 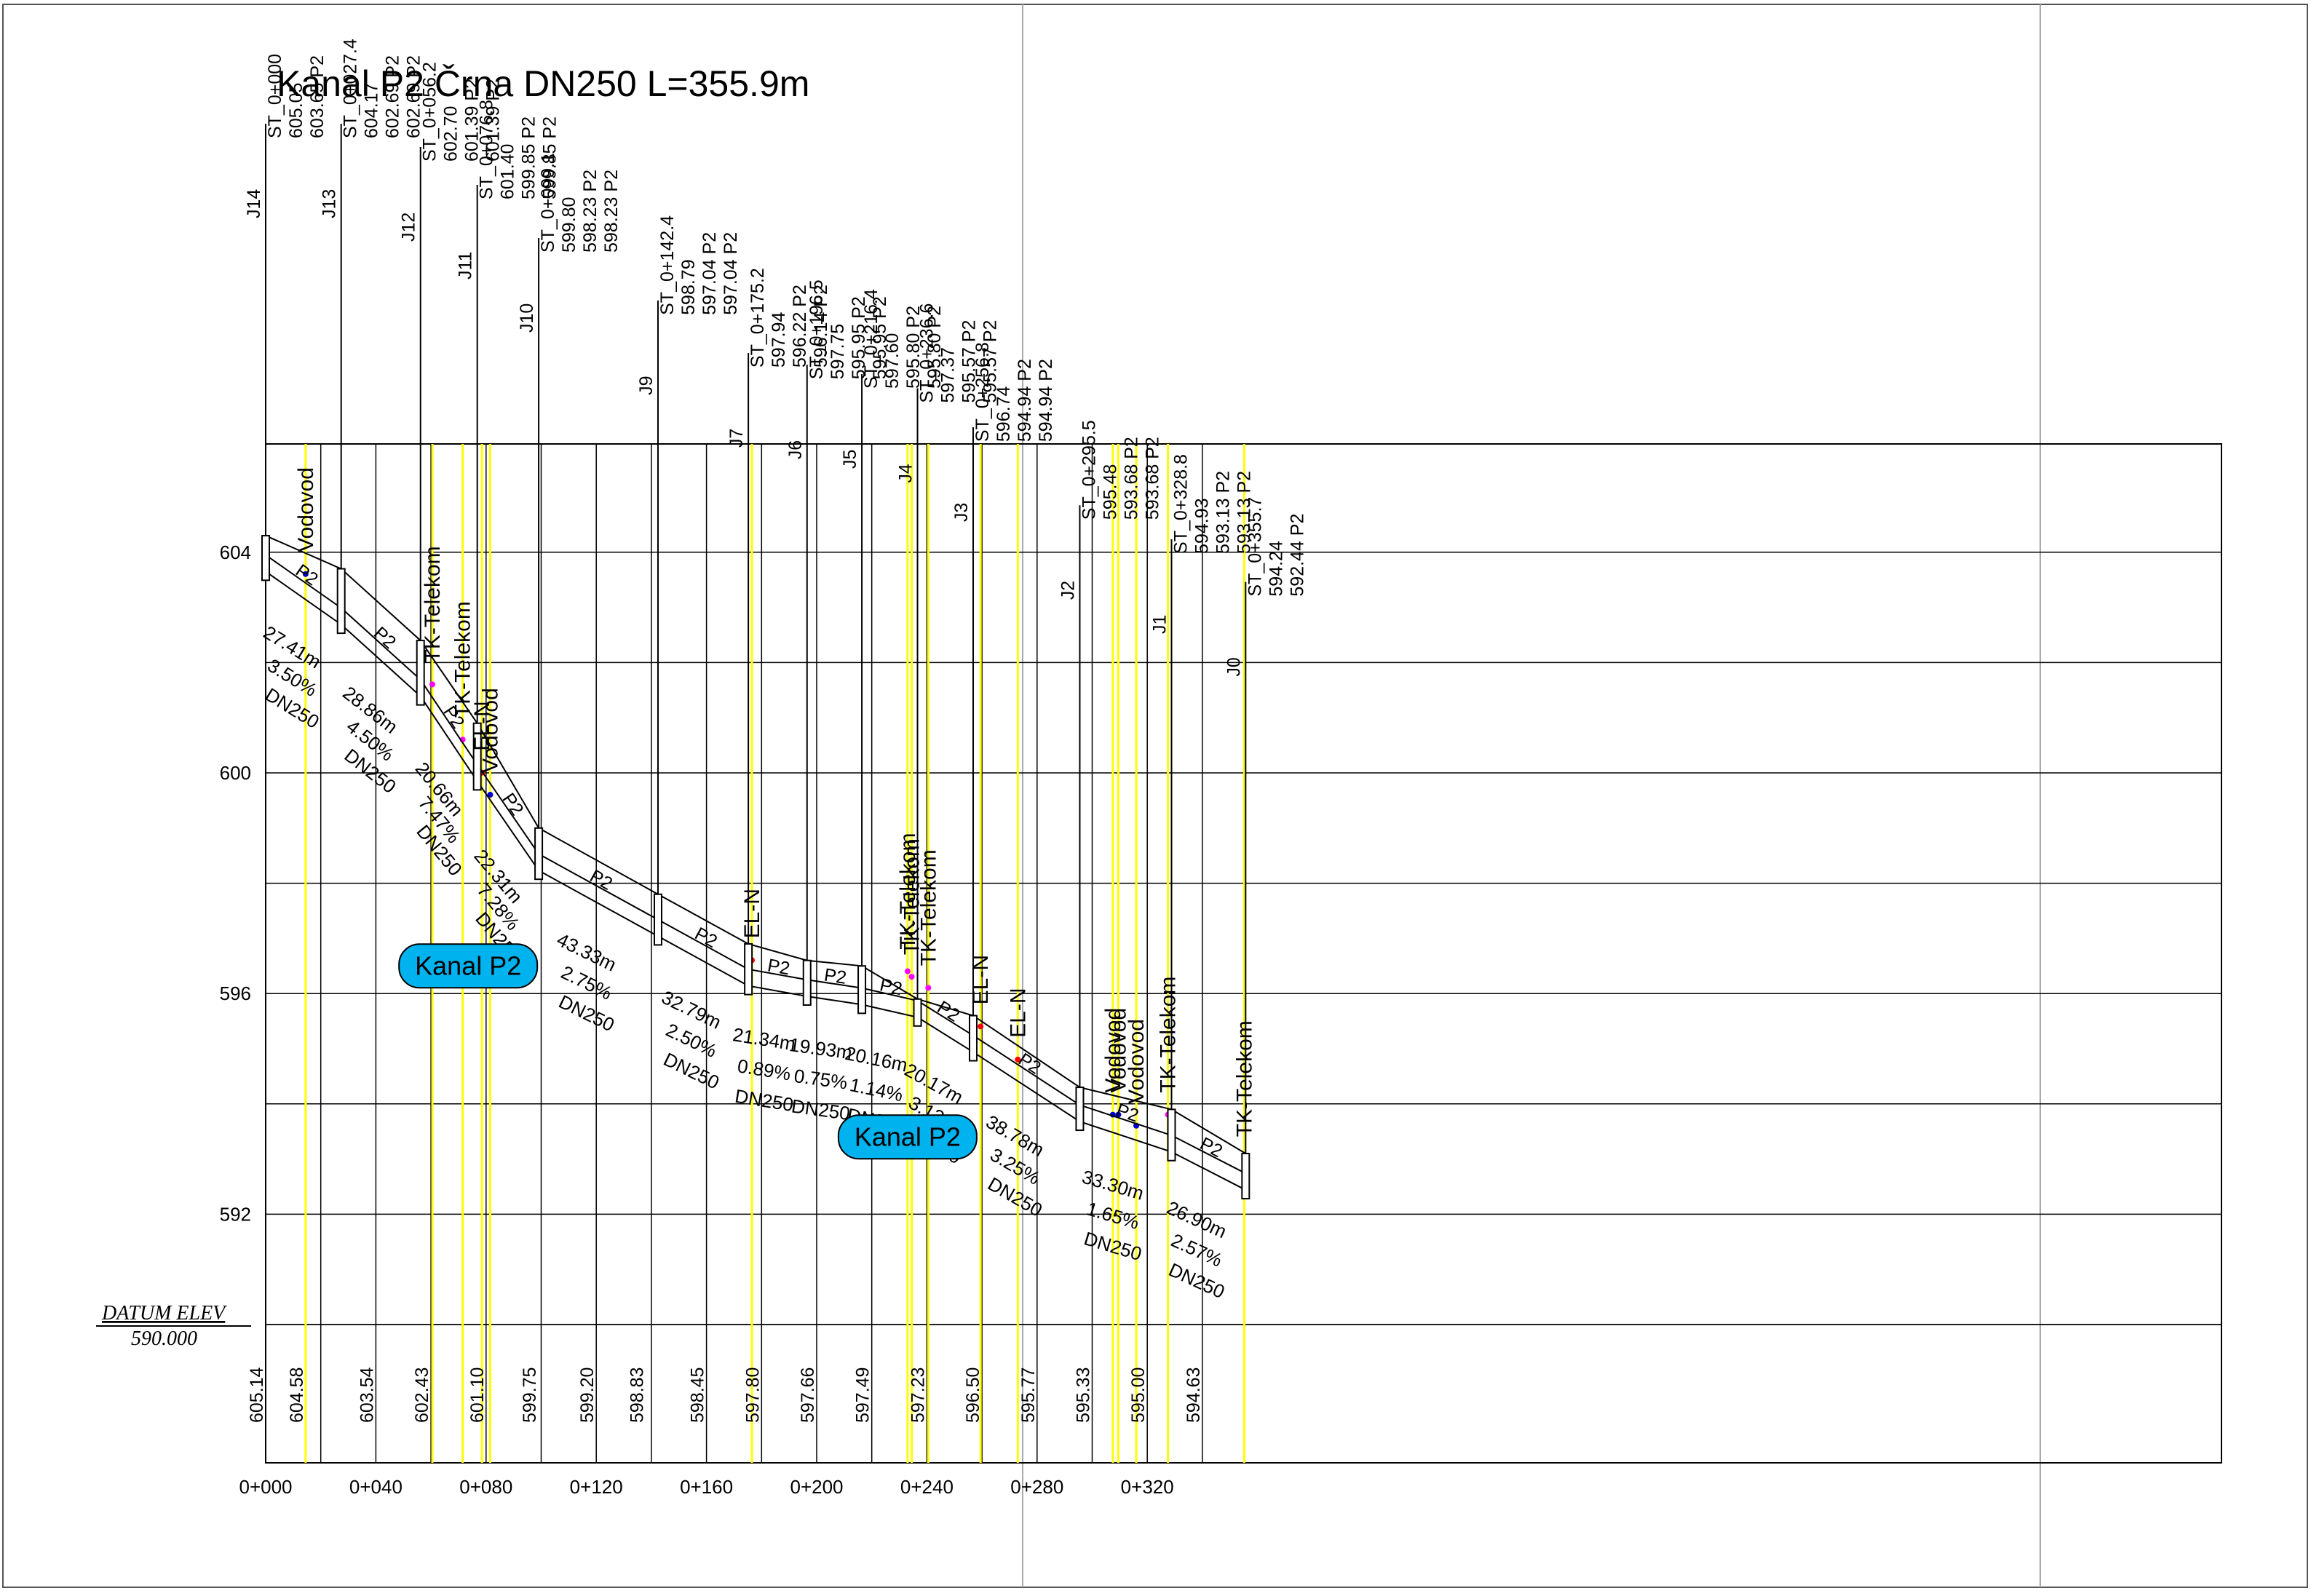 What do you see at coordinates (493, 121) in the screenshot?
I see `manhole-label-l3: 601.39 P2` at bounding box center [493, 121].